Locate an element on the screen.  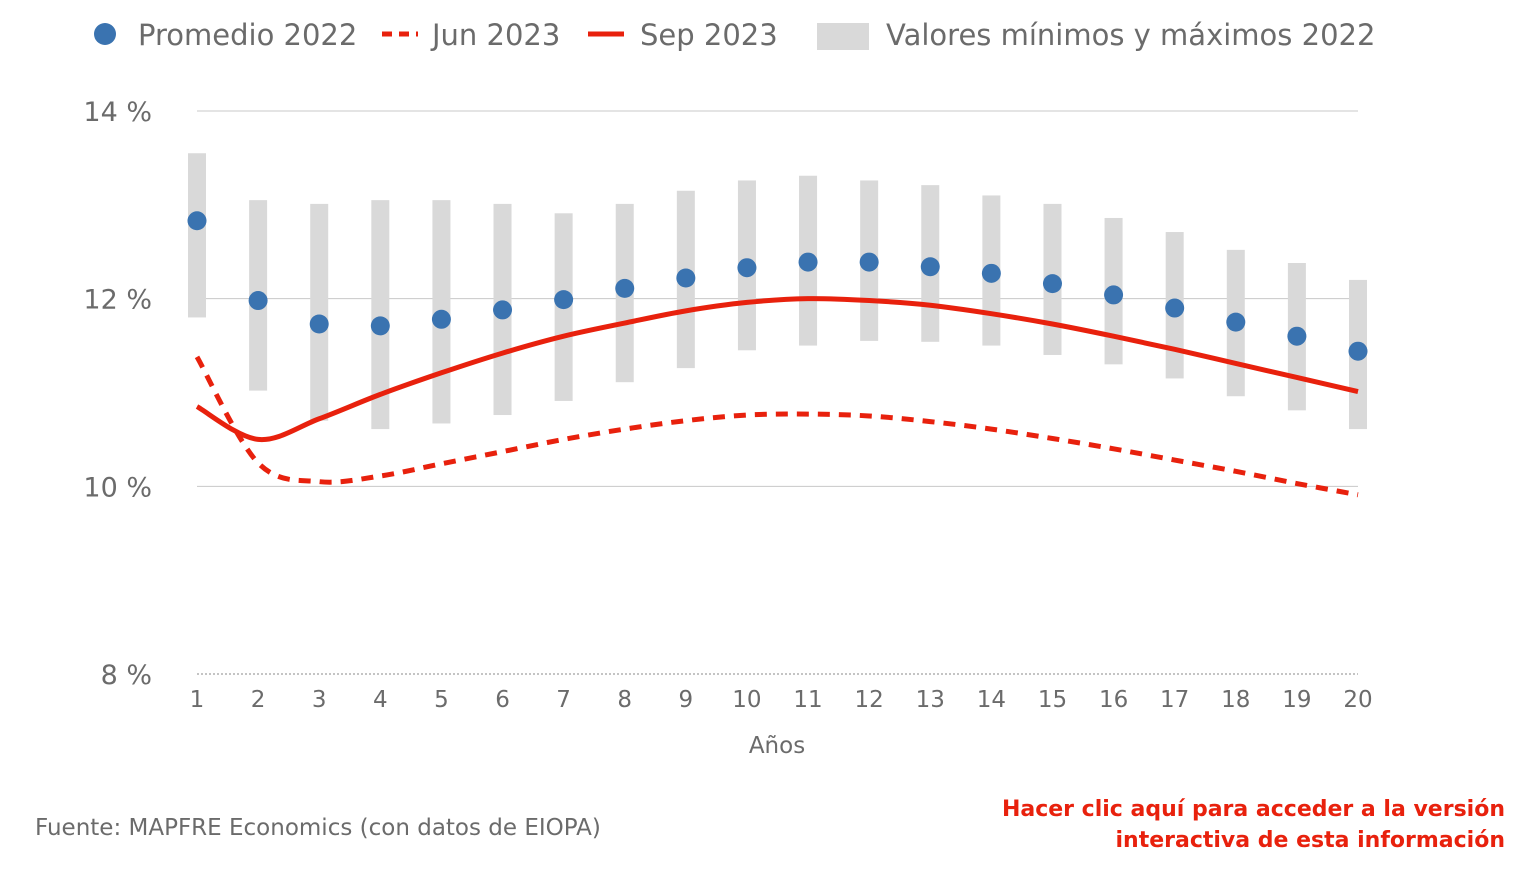
link-line-2: interactiva de esta información is located at coordinates (1310, 840).